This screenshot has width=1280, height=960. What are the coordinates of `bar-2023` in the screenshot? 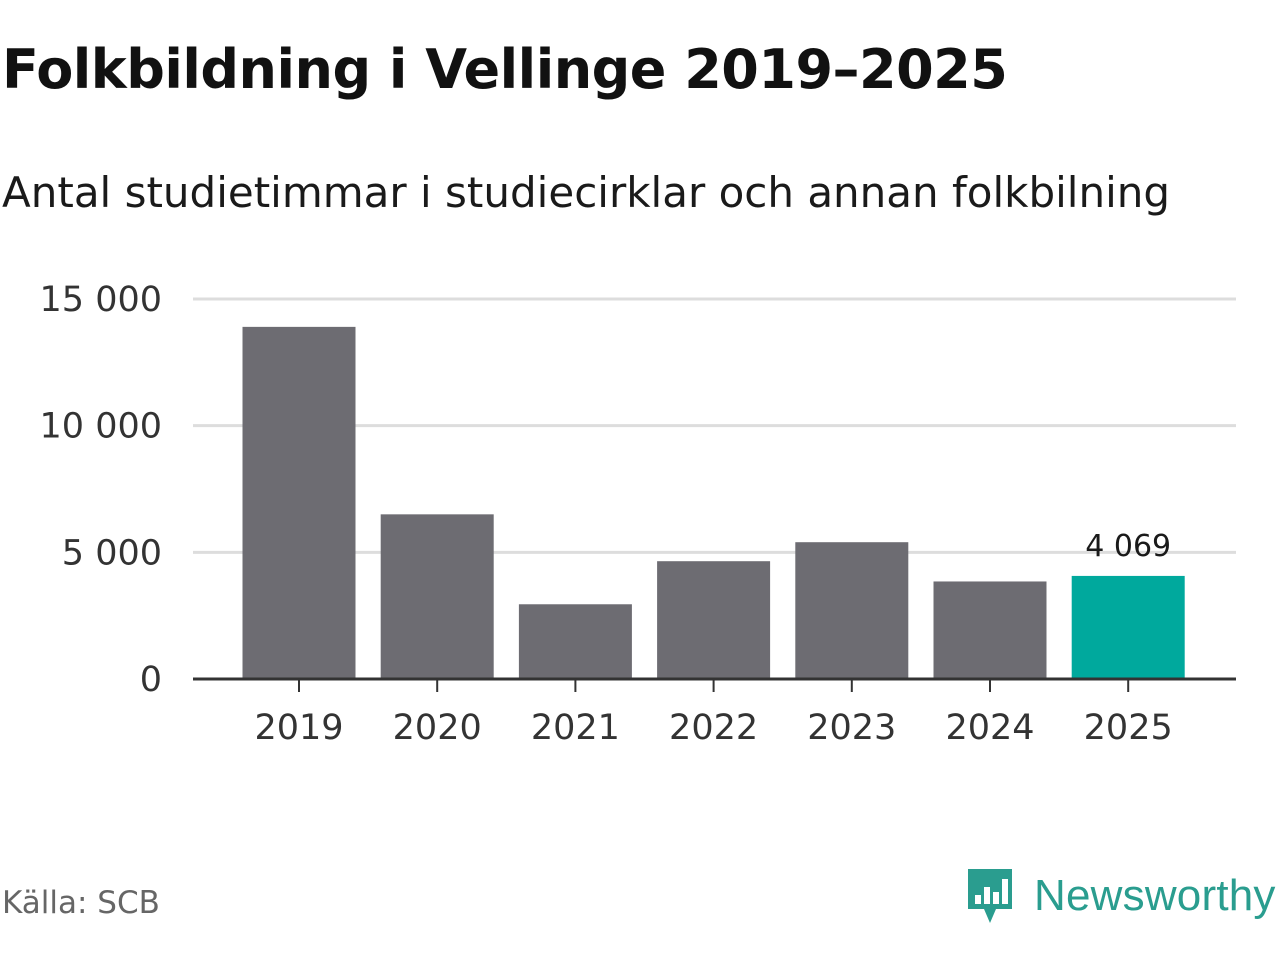 It's located at (852, 610).